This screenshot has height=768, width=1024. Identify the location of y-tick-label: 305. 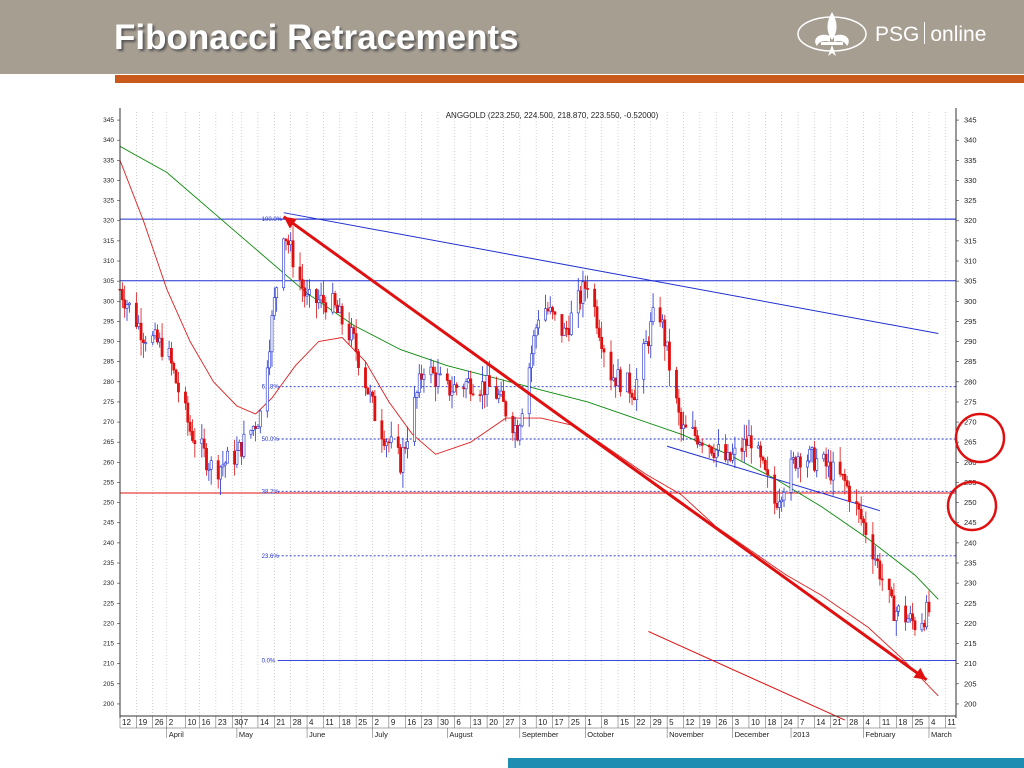
(970, 281).